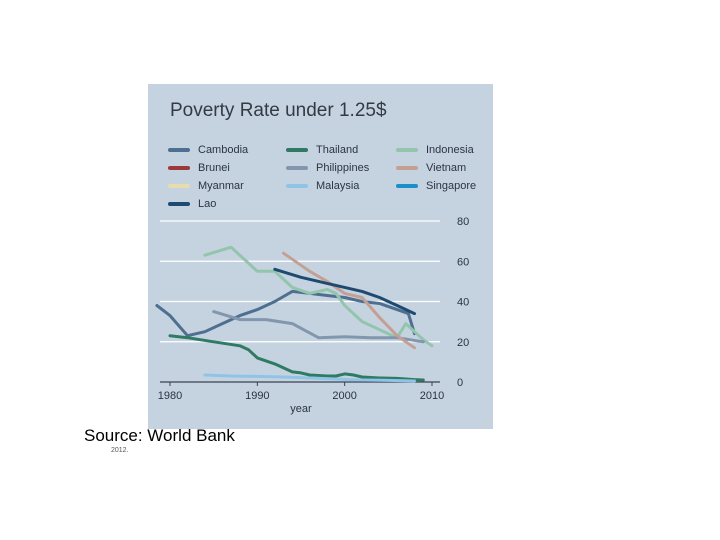 Image resolution: width=720 pixels, height=540 pixels. What do you see at coordinates (309, 378) in the screenshot?
I see `series-line-malaysia` at bounding box center [309, 378].